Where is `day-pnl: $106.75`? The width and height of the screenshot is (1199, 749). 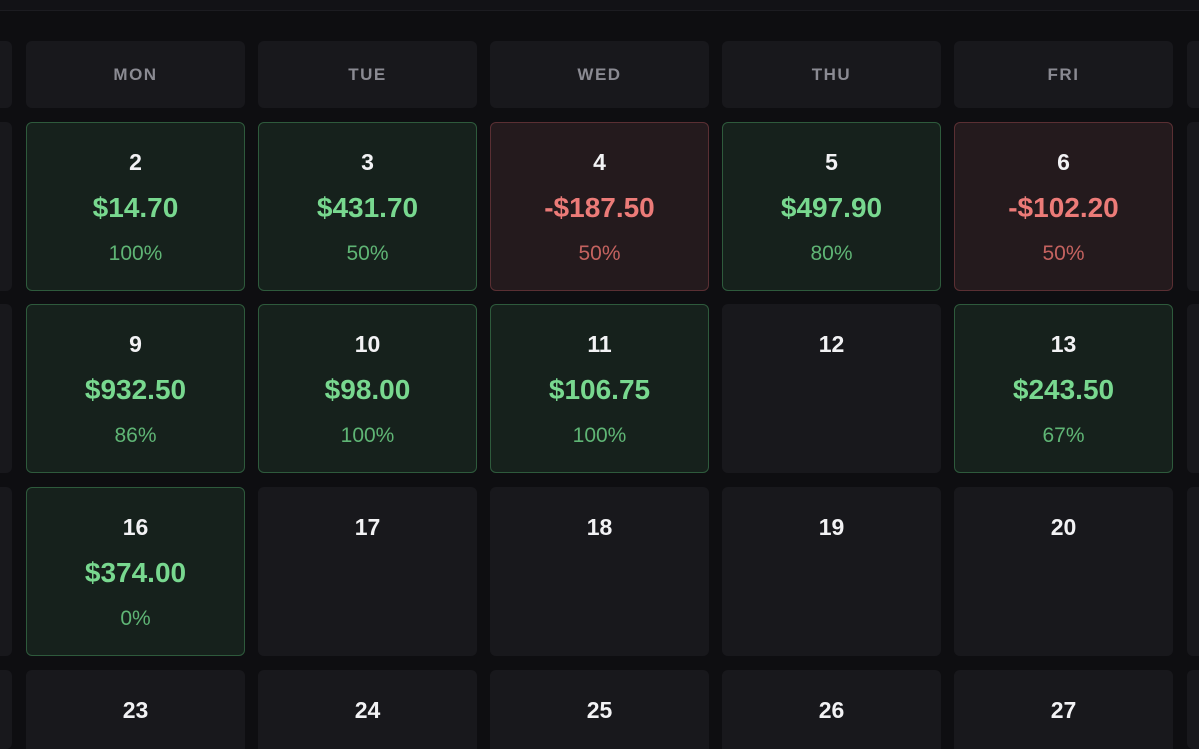 day-pnl: $106.75 is located at coordinates (599, 389).